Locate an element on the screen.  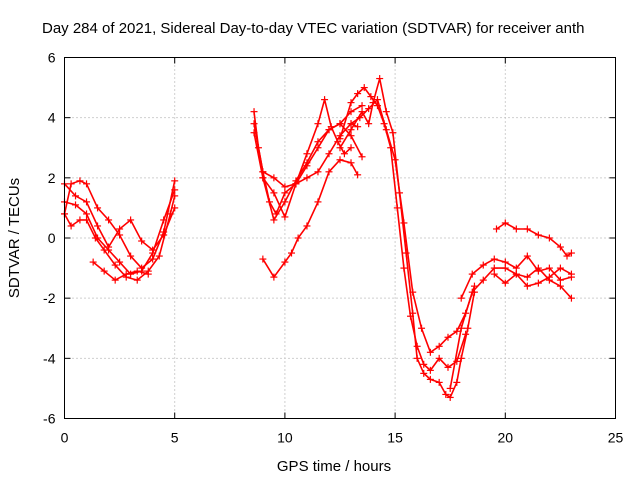
series-track-g is located at coordinates (302, 143).